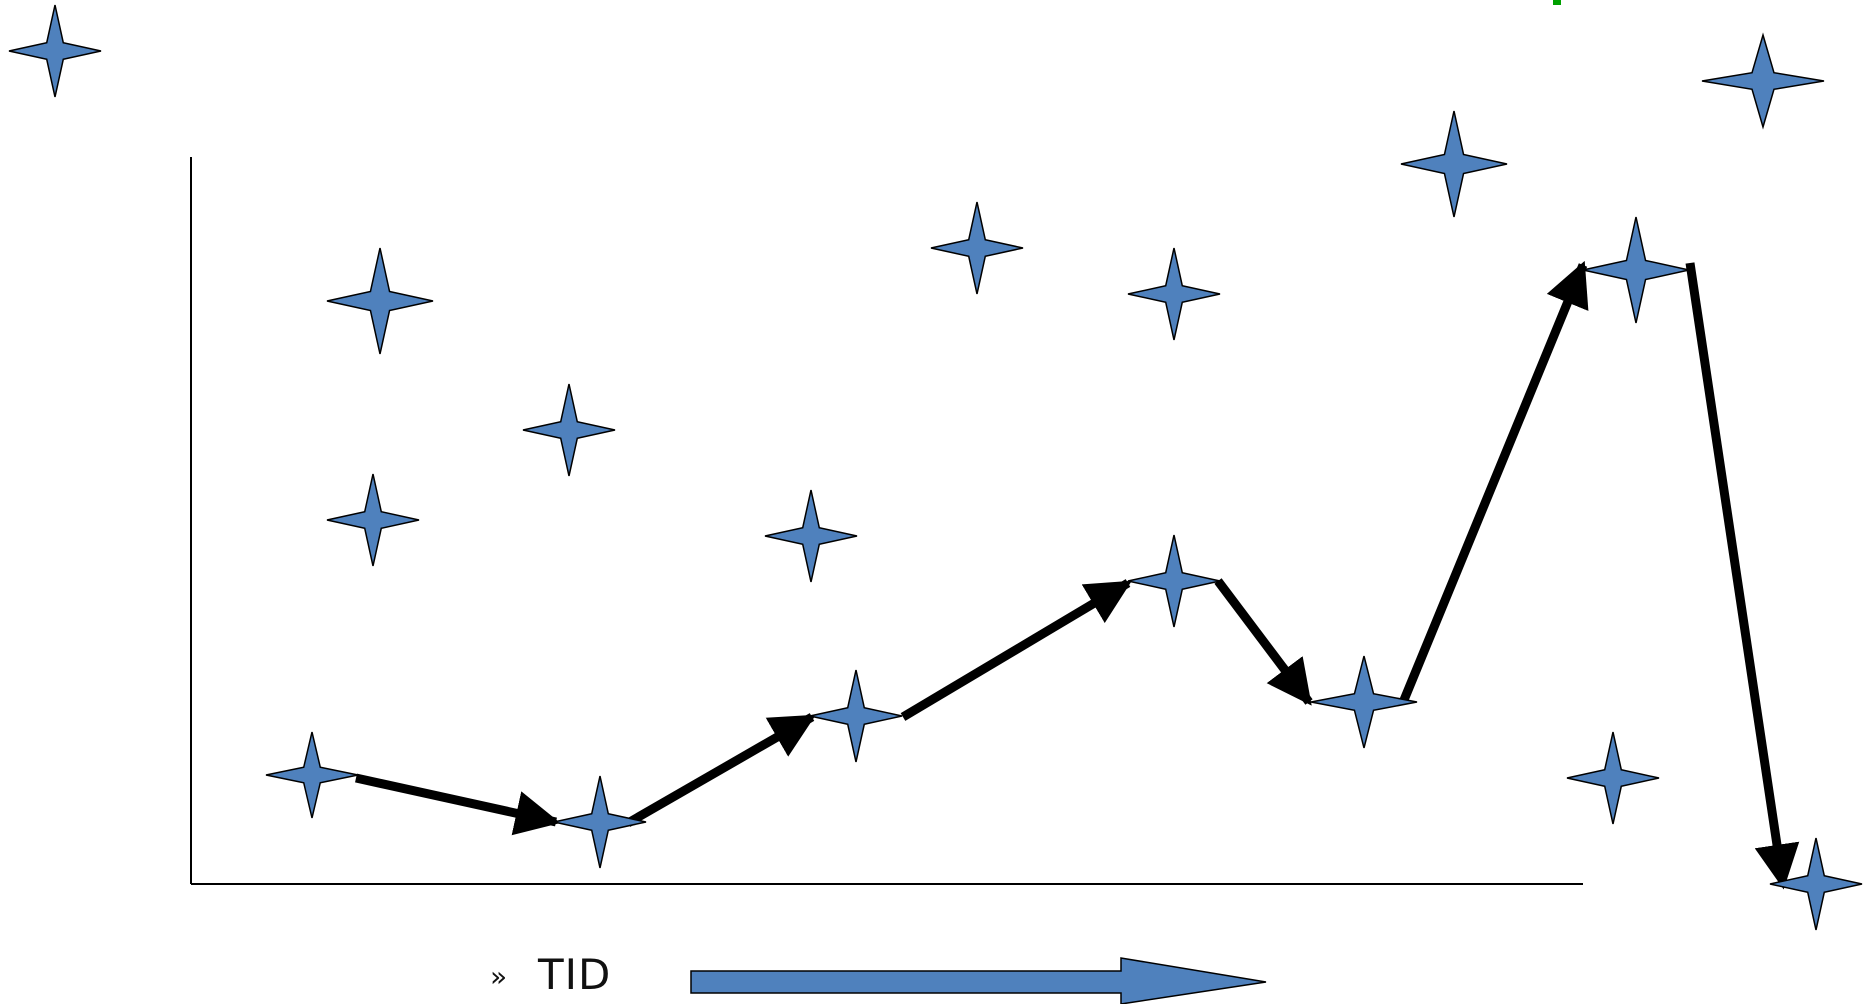  What do you see at coordinates (1557, 2) in the screenshot?
I see `green-mark` at bounding box center [1557, 2].